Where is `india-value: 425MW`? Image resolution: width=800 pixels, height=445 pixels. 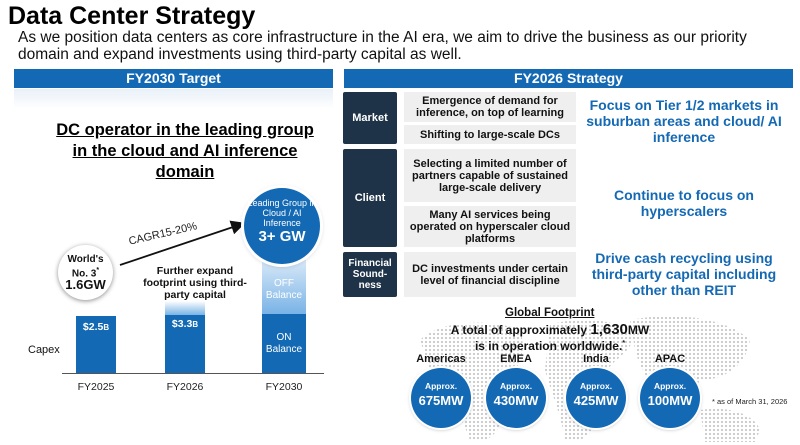 india-value: 425MW is located at coordinates (596, 400).